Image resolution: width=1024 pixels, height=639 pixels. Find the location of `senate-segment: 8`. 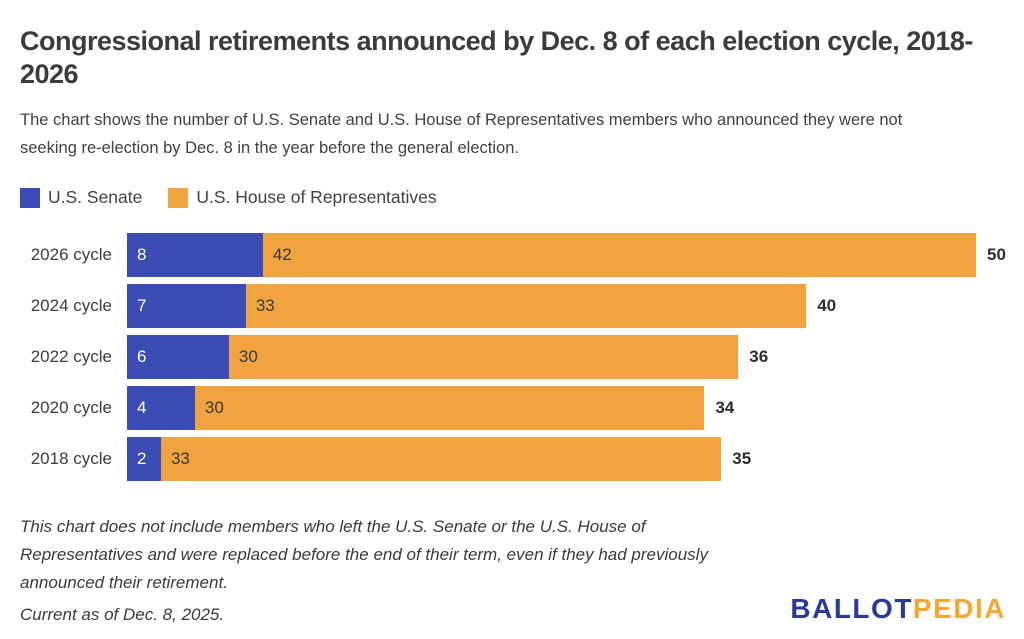

senate-segment: 8 is located at coordinates (195, 255).